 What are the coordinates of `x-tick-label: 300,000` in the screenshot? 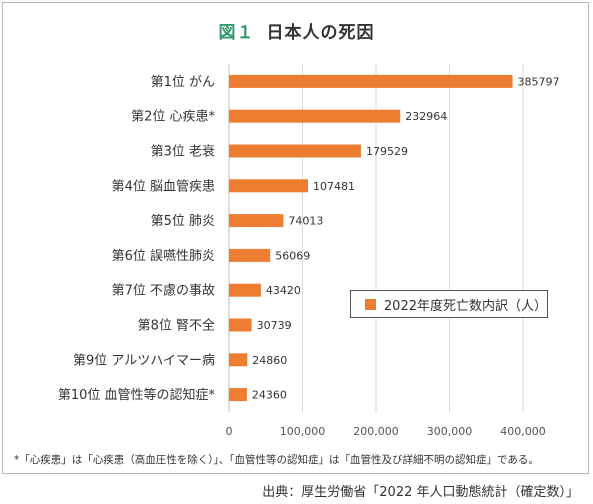 It's located at (450, 431).